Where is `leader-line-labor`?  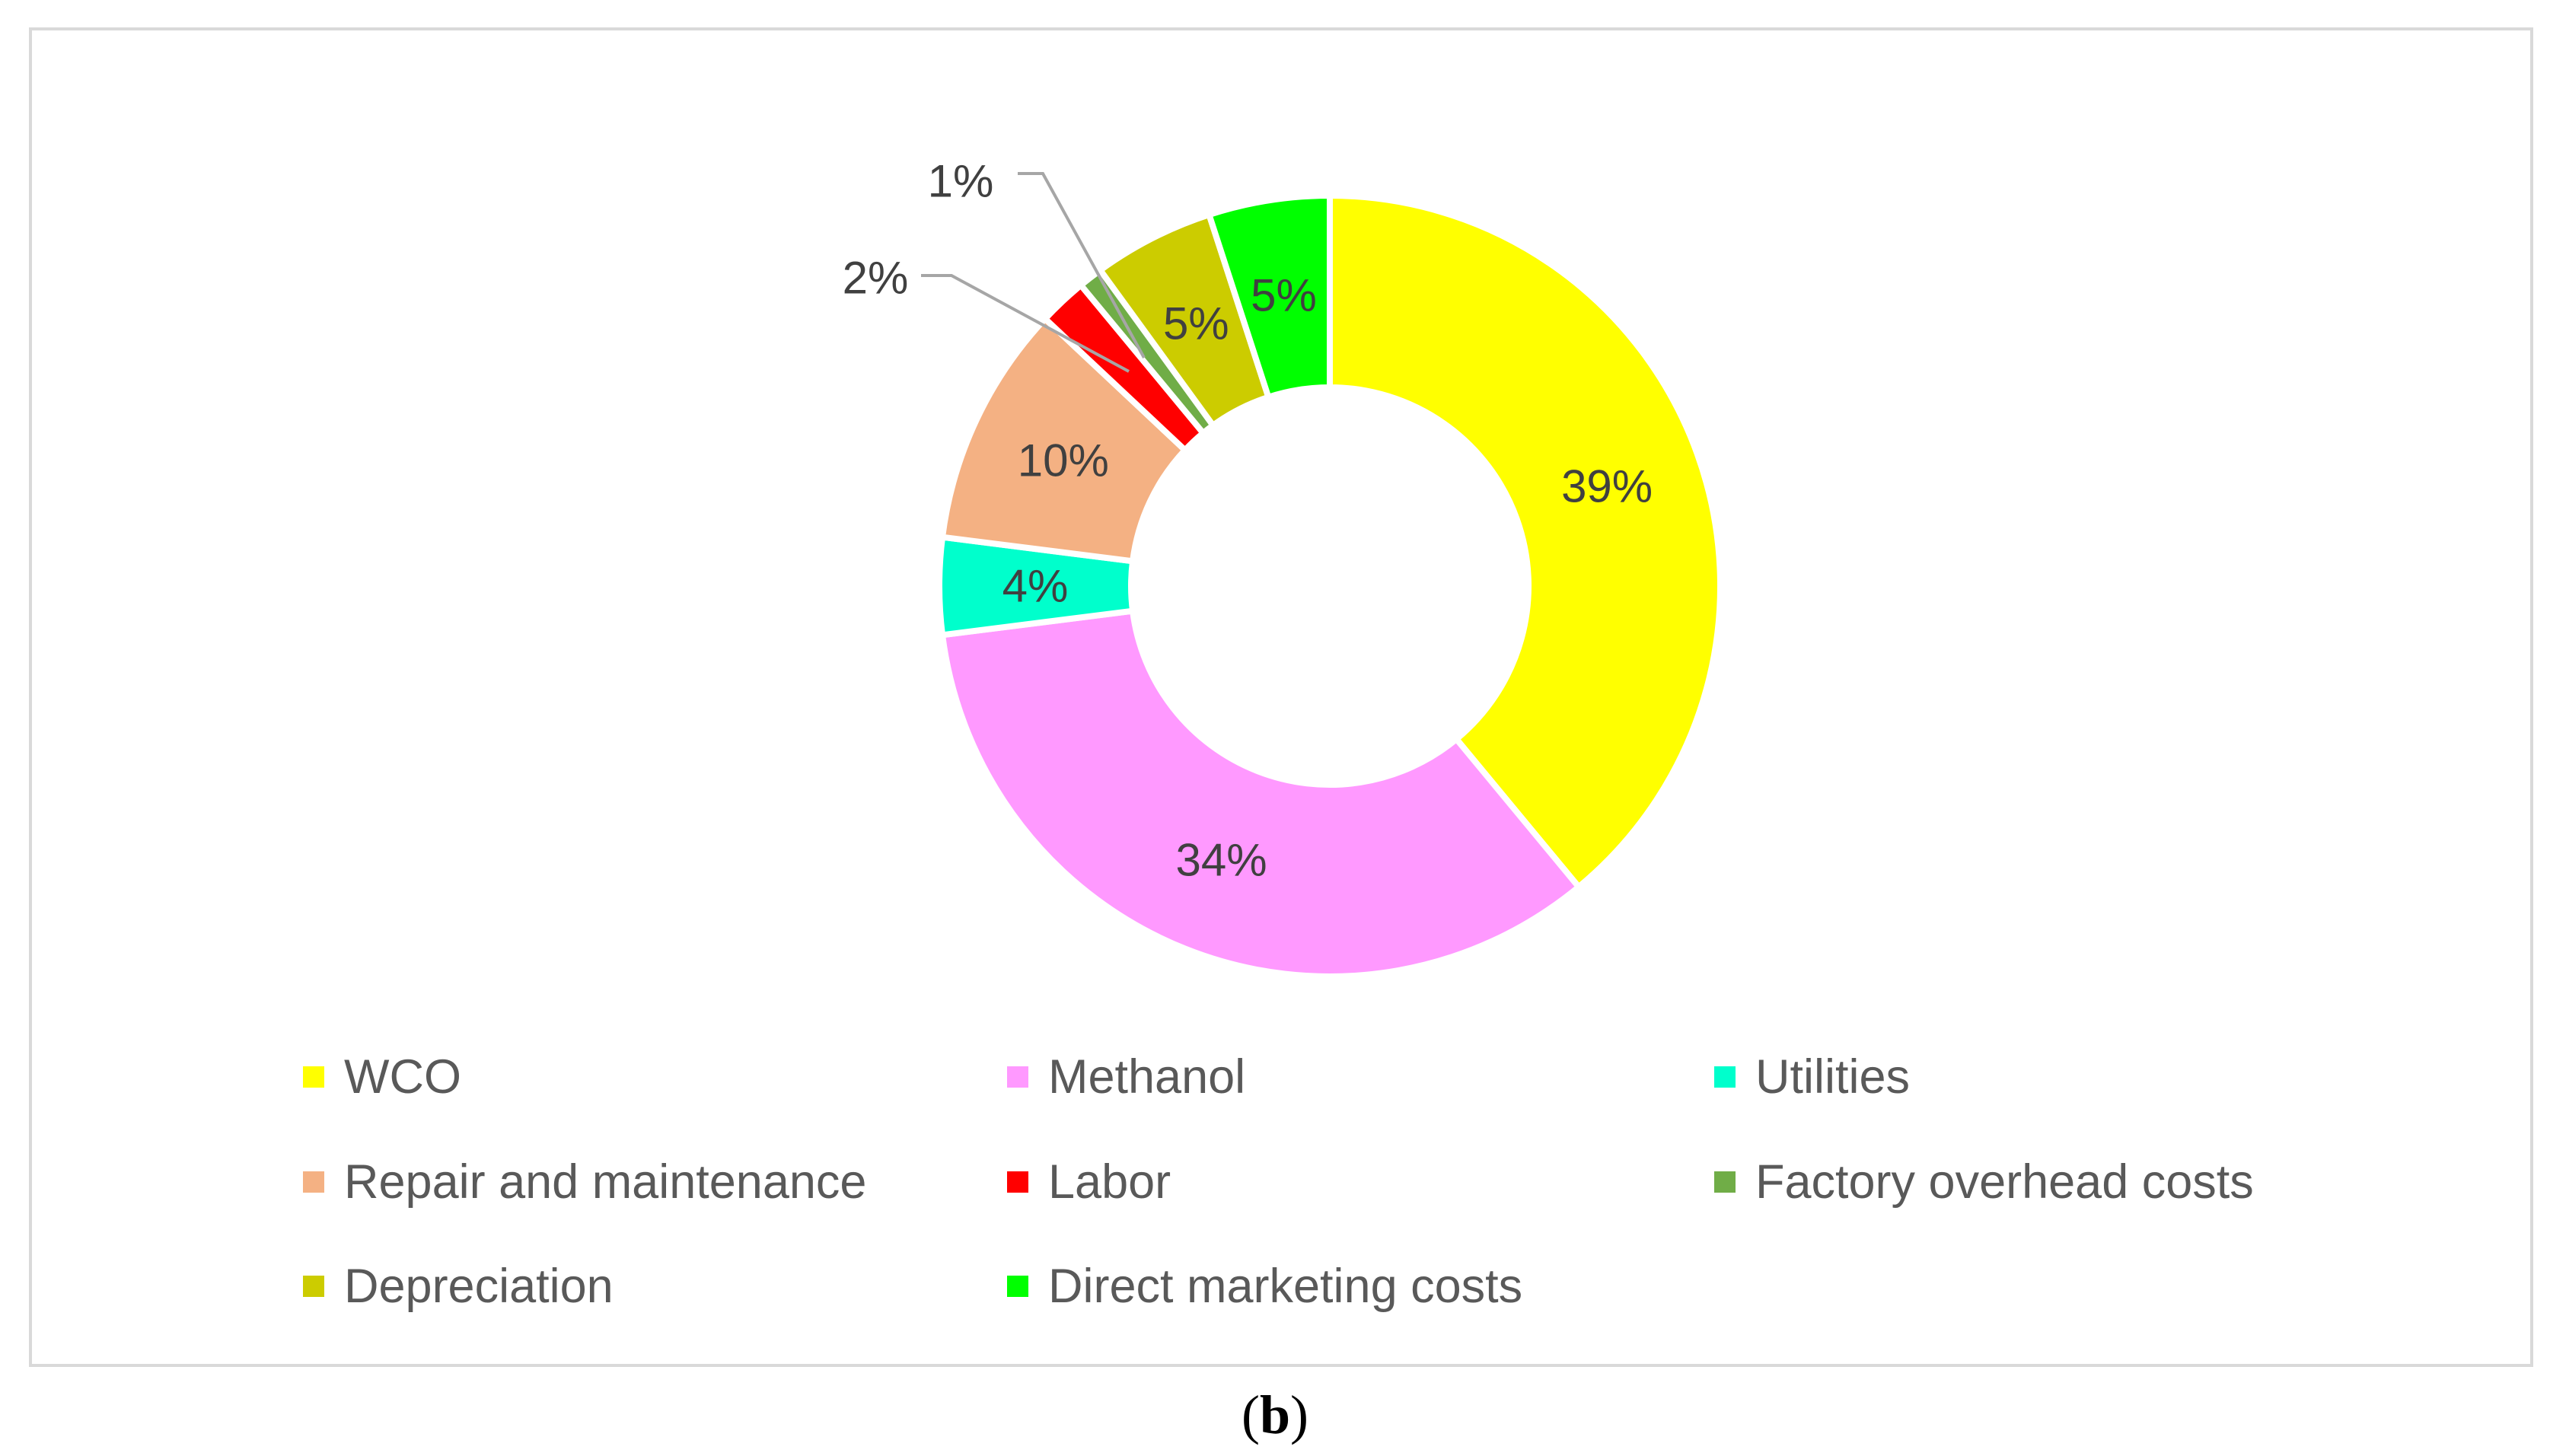
leader-line-labor is located at coordinates (1025, 323).